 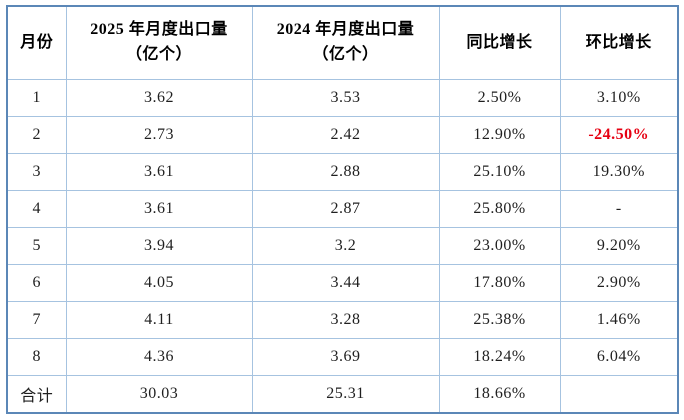 I want to click on cell-2025-value: 3.94, so click(x=159, y=246).